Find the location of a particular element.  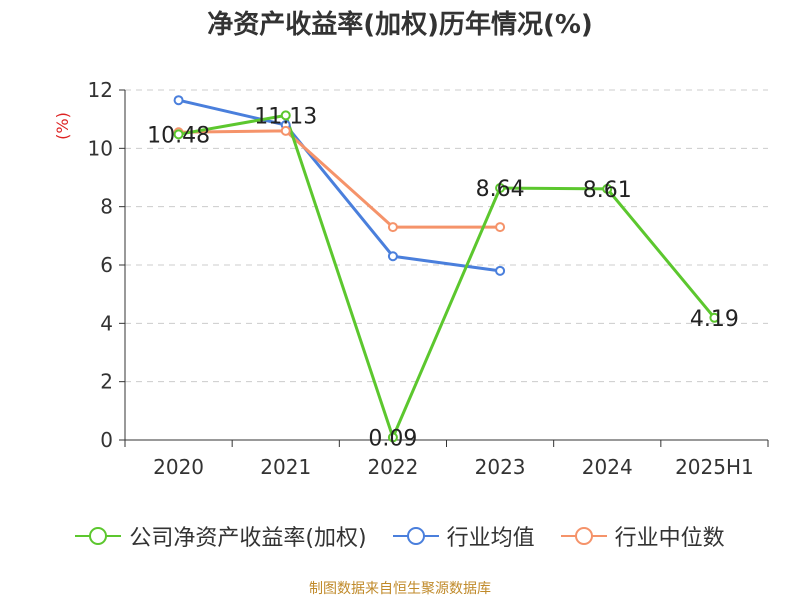

legend-item-industry-mean: 行业均值 is located at coordinates (463, 536).